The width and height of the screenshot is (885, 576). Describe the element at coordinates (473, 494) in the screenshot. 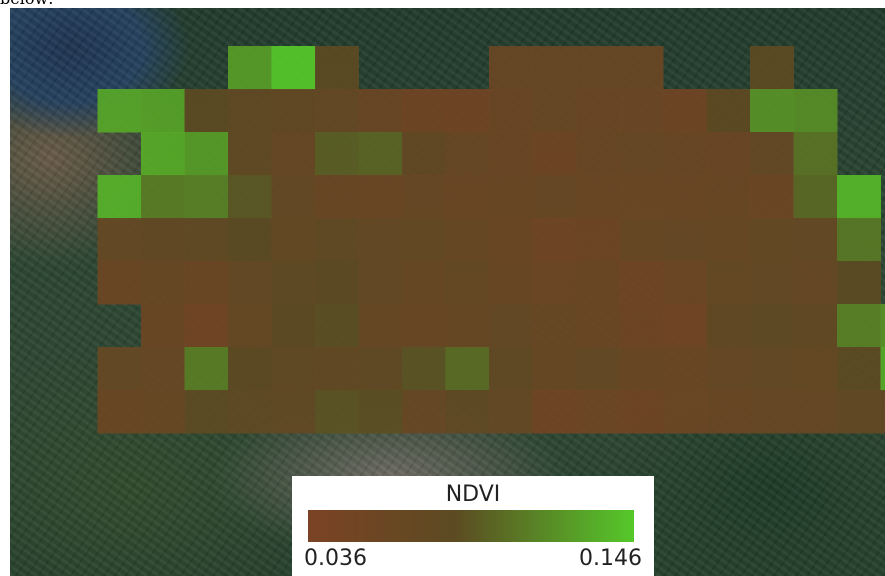

I see `legend-title: NDVI` at that location.